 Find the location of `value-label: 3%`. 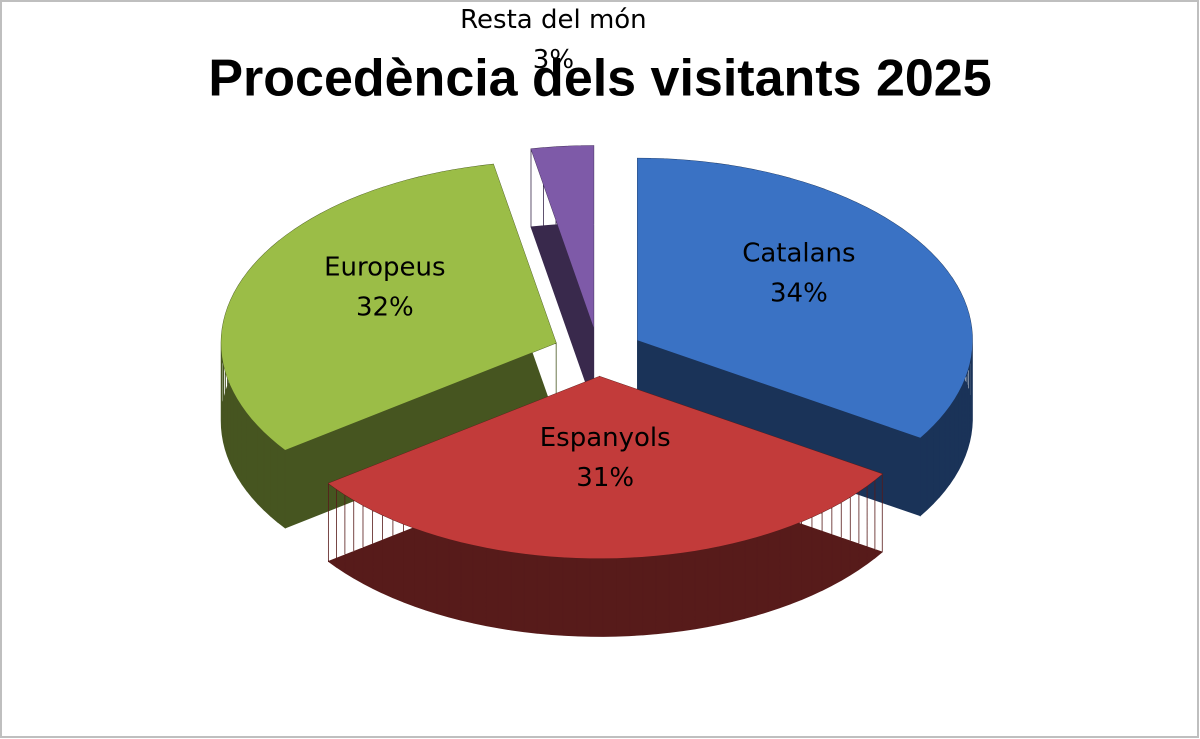

value-label: 3% is located at coordinates (553, 60).